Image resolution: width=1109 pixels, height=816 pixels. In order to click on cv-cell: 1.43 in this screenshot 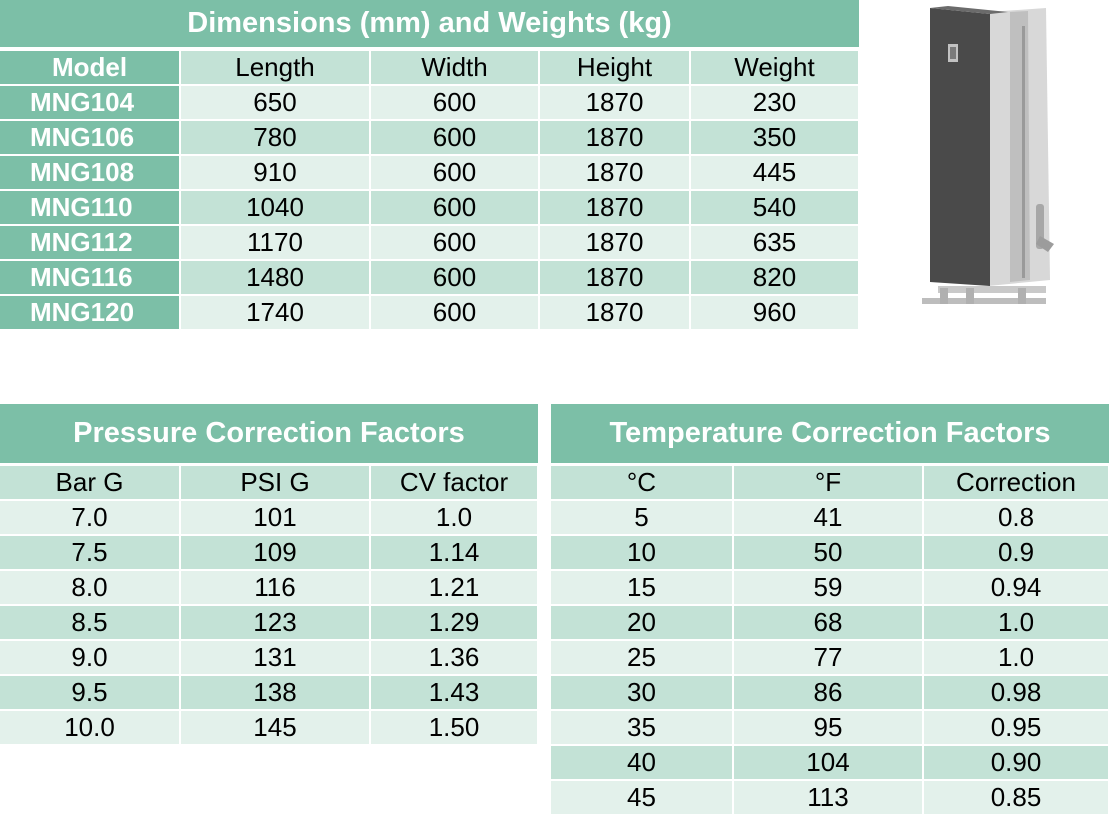, I will do `click(455, 693)`.